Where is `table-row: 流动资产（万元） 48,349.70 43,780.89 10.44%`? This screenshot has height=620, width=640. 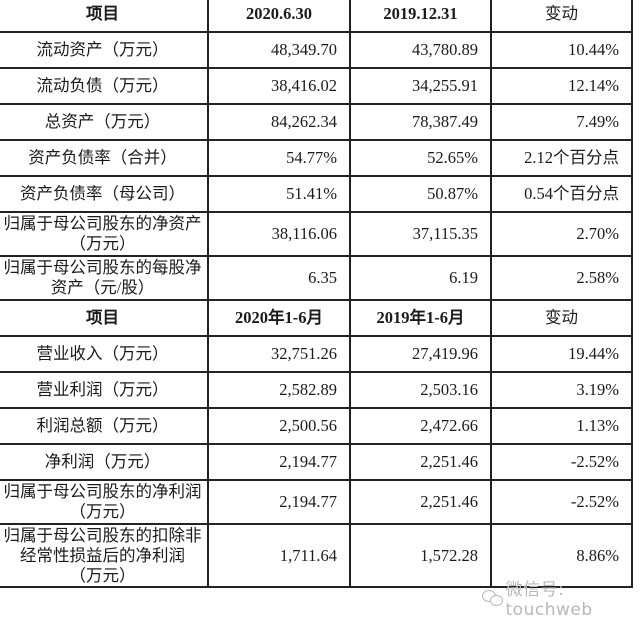 table-row: 流动资产（万元） 48,349.70 43,780.89 10.44% is located at coordinates (316, 50).